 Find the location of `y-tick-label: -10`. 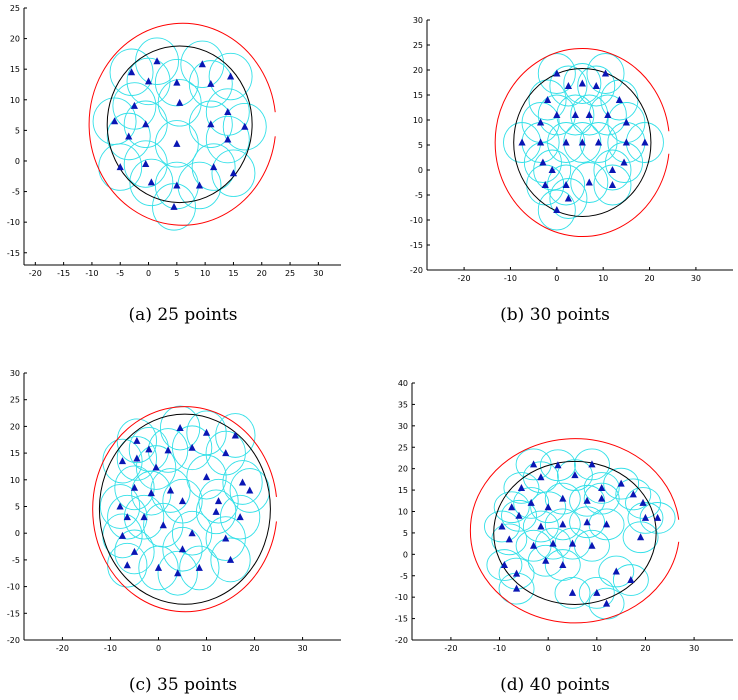

y-tick-label: -10 is located at coordinates (401, 597).